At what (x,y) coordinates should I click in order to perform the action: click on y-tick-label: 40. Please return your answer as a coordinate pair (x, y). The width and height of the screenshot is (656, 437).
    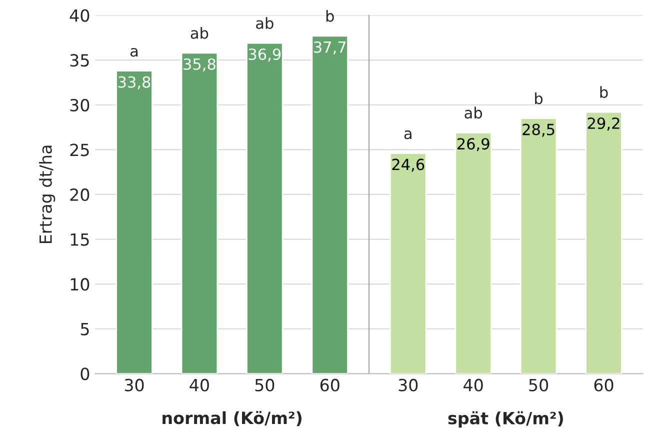
    Looking at the image, I should click on (80, 15).